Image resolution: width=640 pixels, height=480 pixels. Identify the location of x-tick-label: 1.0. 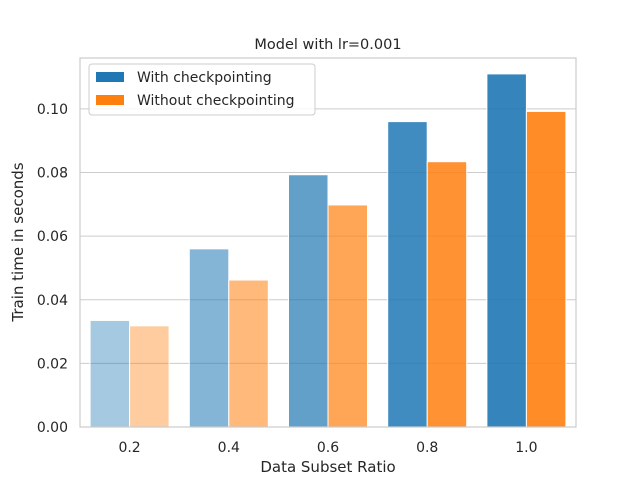
(526, 448).